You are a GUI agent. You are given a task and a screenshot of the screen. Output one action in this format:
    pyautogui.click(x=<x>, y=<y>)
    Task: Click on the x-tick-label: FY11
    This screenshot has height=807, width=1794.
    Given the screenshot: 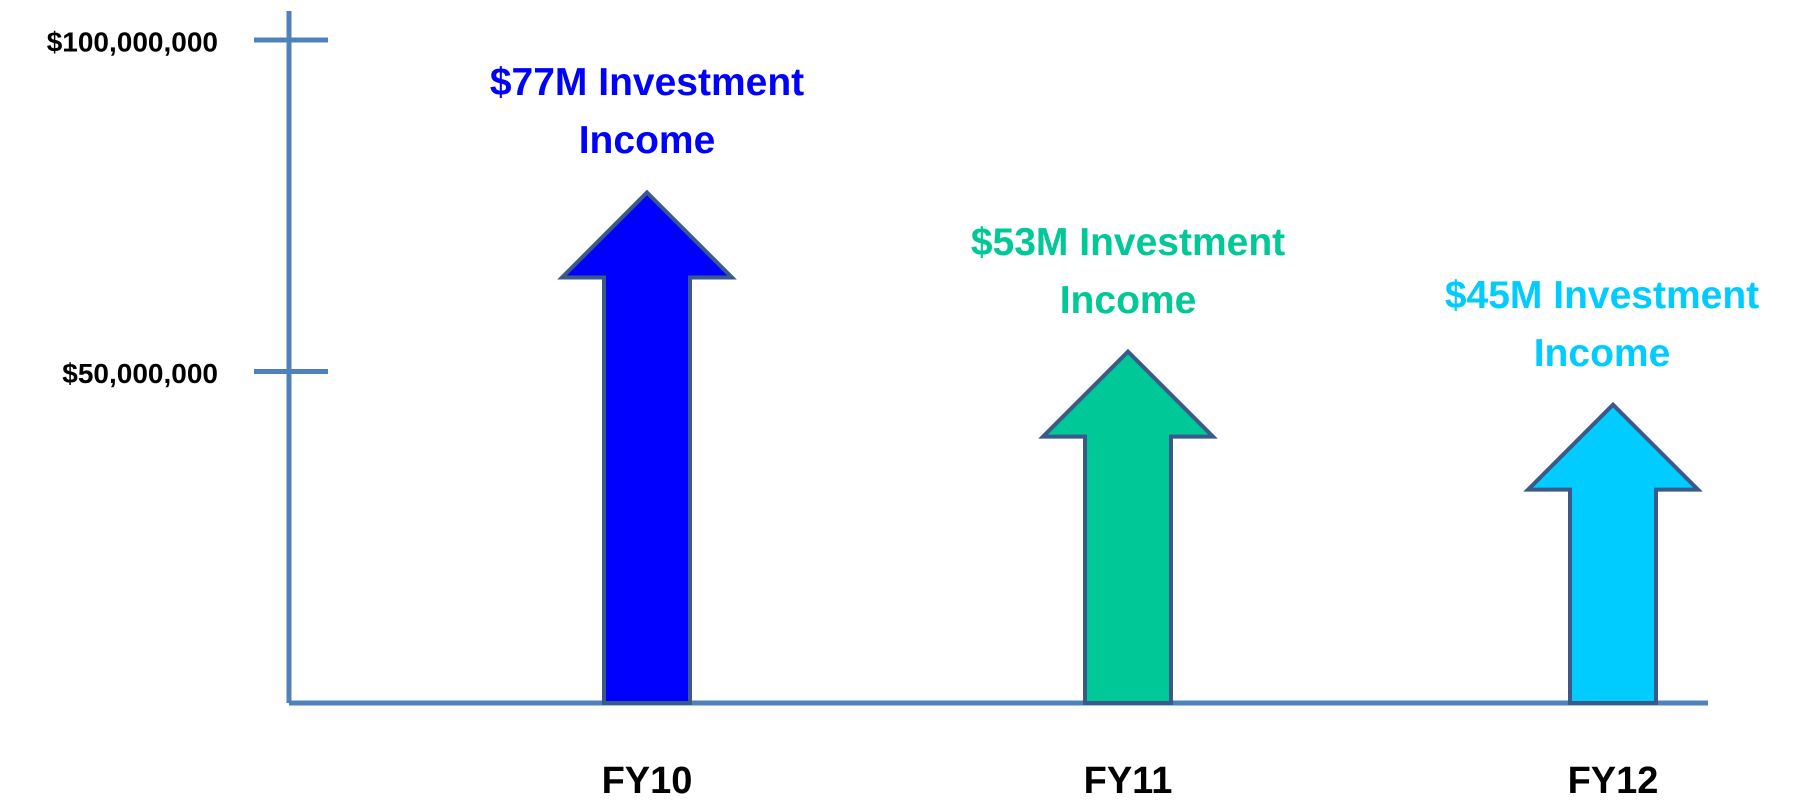 What is the action you would take?
    pyautogui.click(x=1128, y=781)
    